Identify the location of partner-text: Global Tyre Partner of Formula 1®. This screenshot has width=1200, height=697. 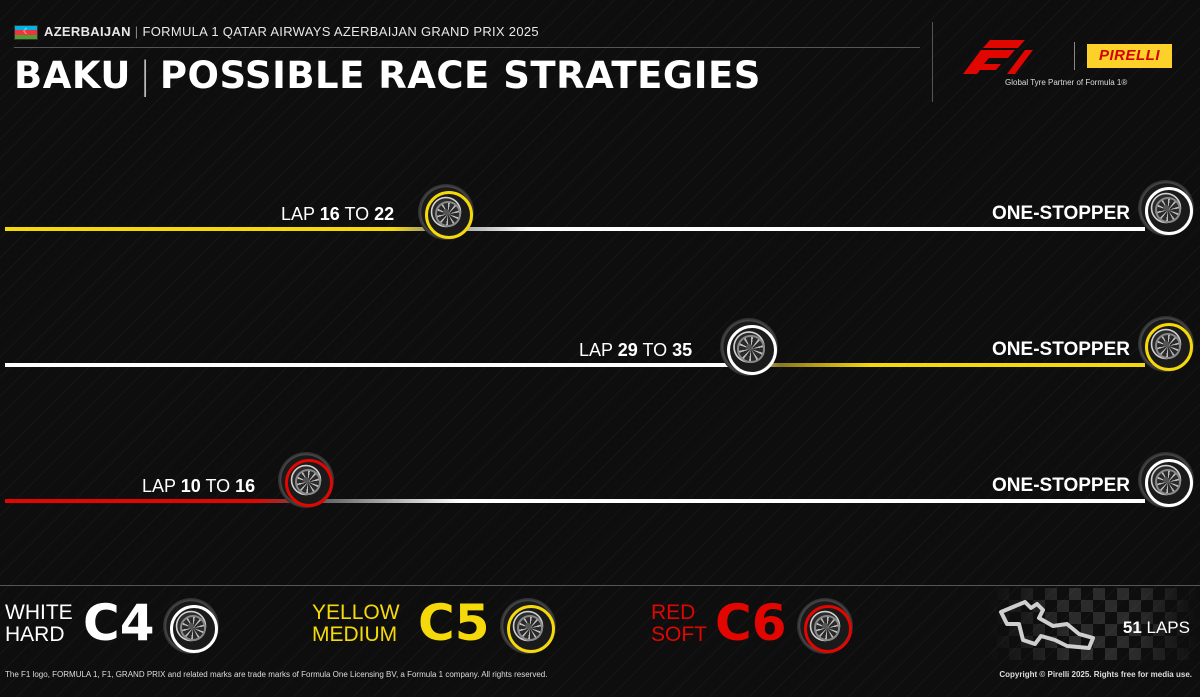
(1066, 82).